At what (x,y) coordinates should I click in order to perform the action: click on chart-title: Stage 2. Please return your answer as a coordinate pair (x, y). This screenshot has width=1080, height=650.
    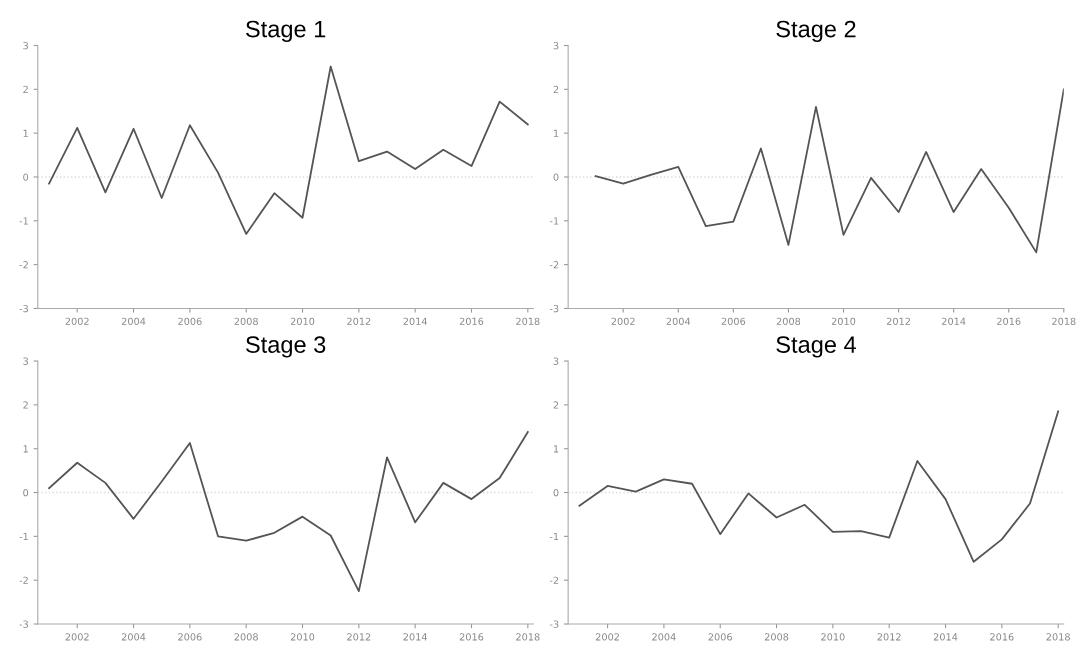
    Looking at the image, I should click on (816, 31).